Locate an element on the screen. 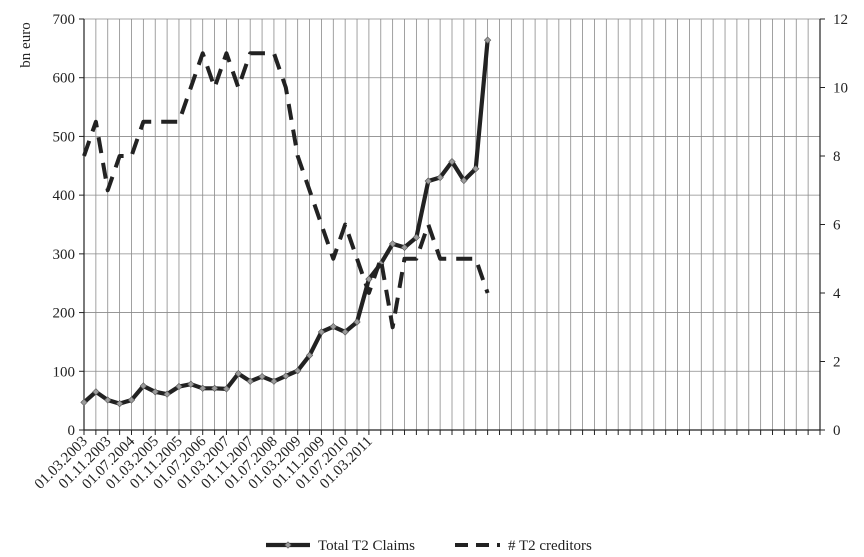 The width and height of the screenshot is (864, 557). y-right-tick-label: 0 is located at coordinates (837, 431).